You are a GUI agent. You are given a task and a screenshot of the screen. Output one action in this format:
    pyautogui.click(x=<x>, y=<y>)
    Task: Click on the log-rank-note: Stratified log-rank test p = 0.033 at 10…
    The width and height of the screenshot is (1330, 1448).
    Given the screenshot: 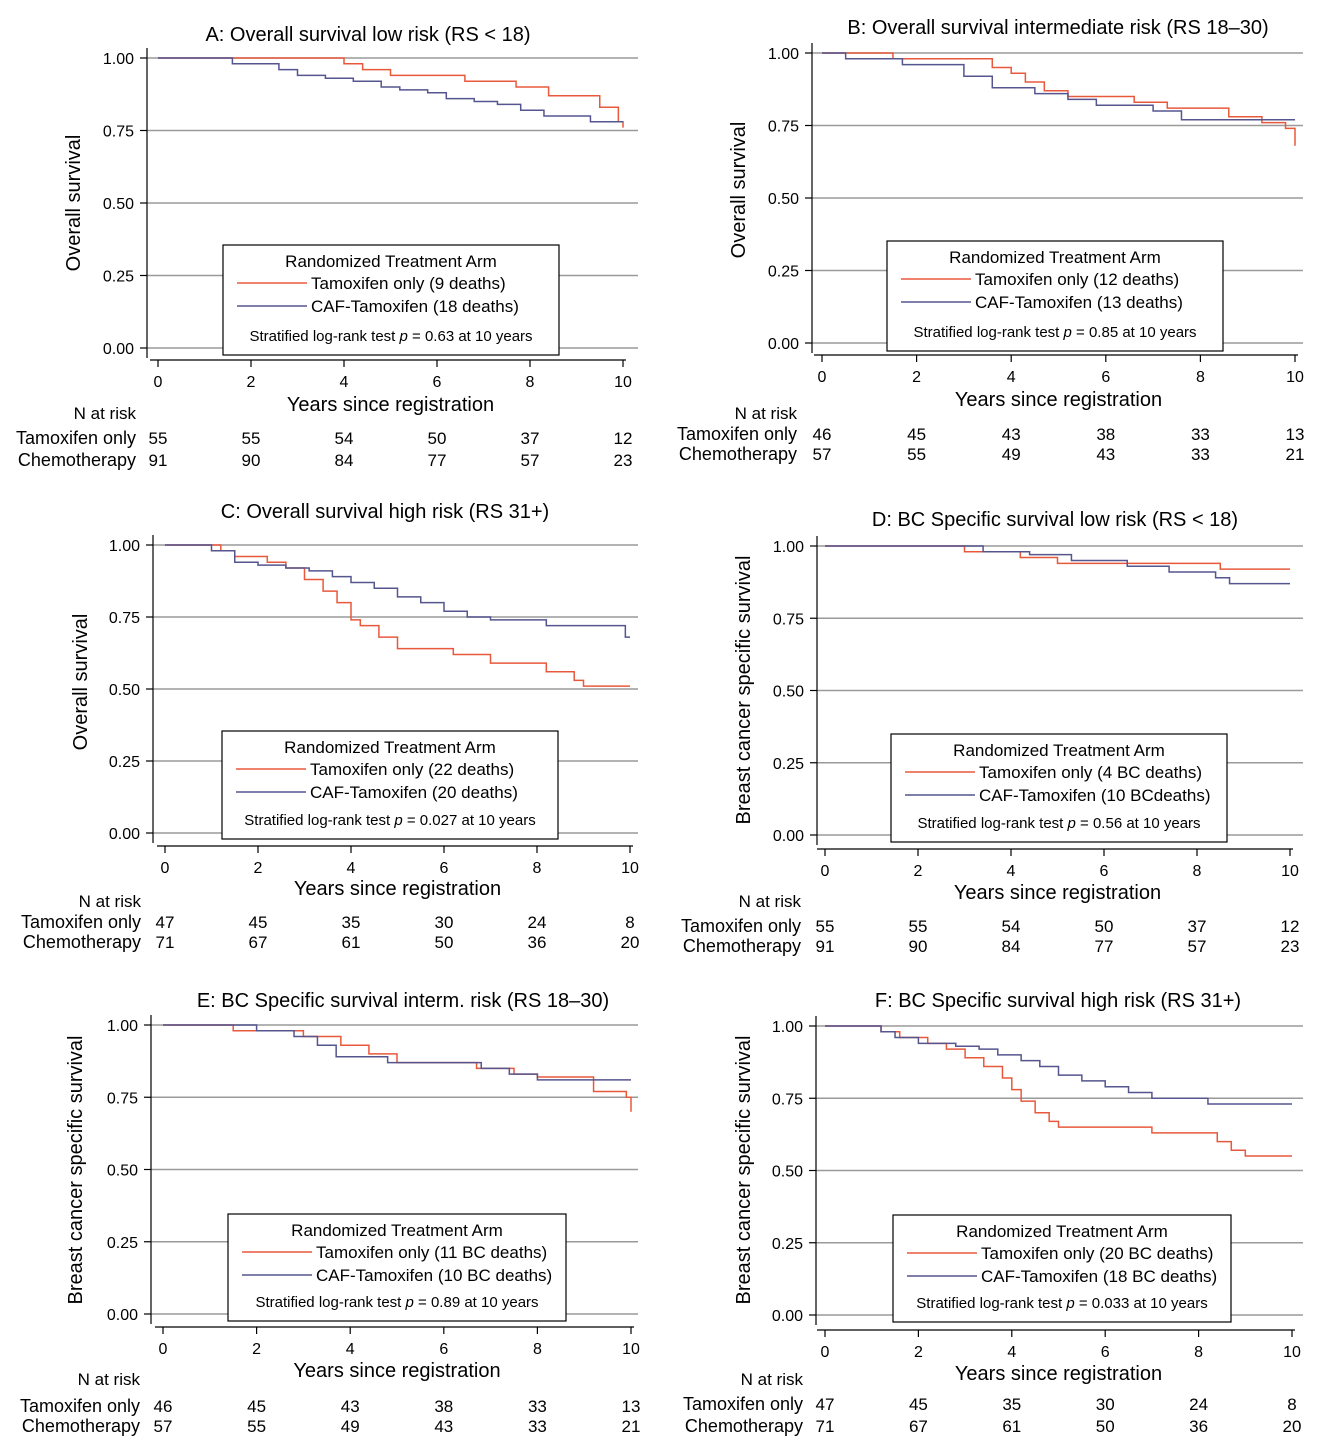 What is the action you would take?
    pyautogui.click(x=1061, y=1303)
    